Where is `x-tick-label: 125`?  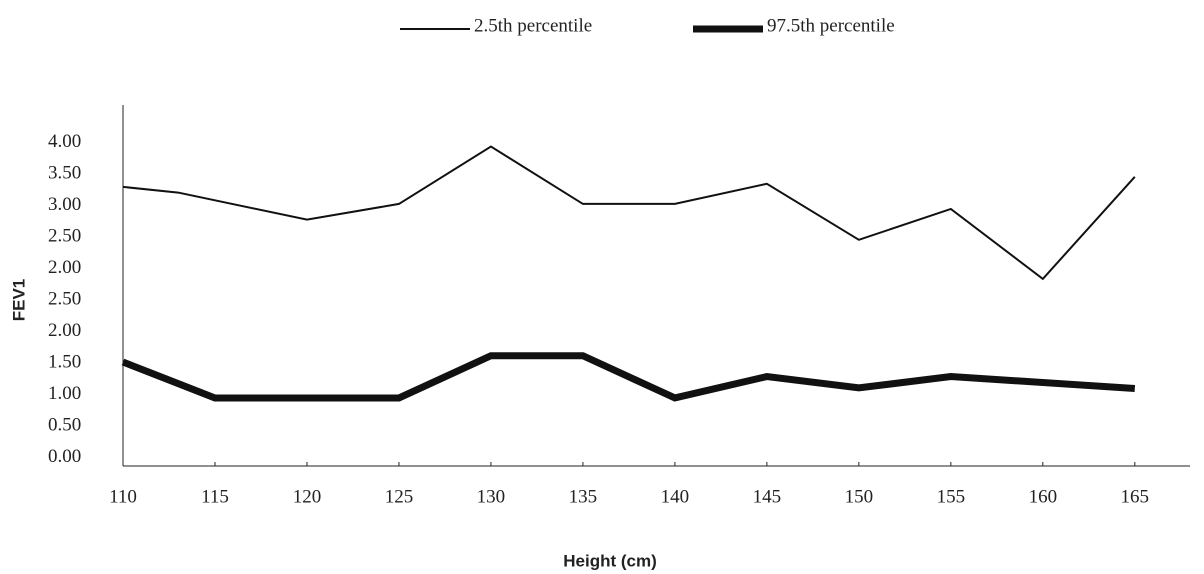 x-tick-label: 125 is located at coordinates (399, 496).